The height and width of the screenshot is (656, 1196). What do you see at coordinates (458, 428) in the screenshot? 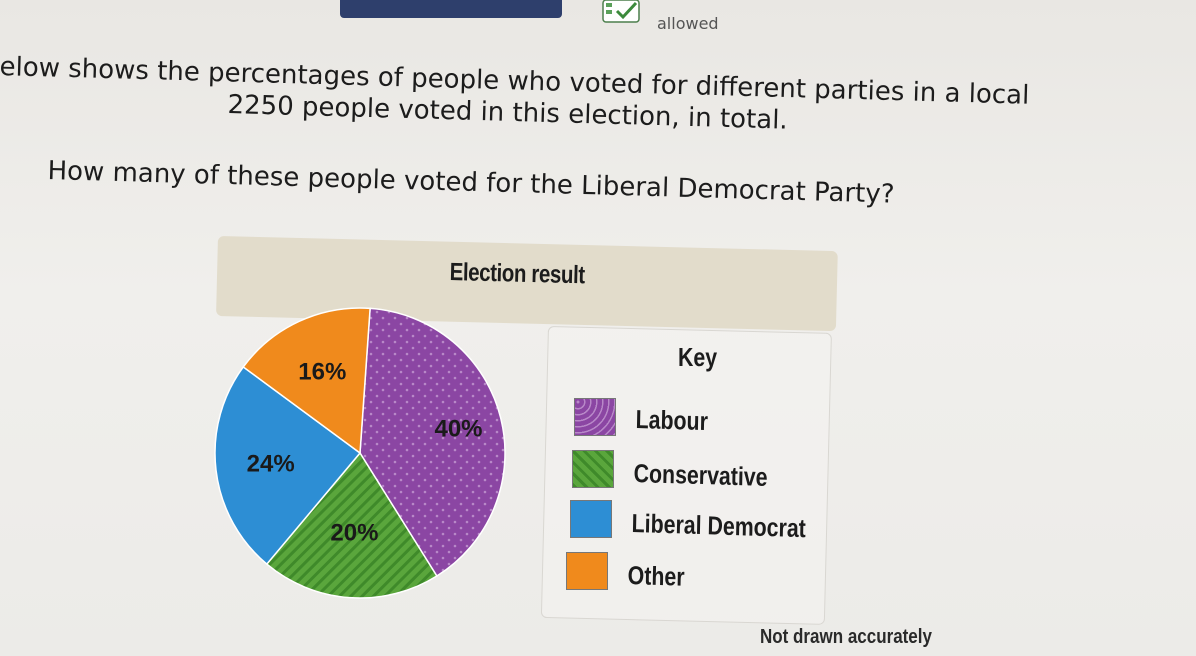
I see `pie-label-labour: 40%` at bounding box center [458, 428].